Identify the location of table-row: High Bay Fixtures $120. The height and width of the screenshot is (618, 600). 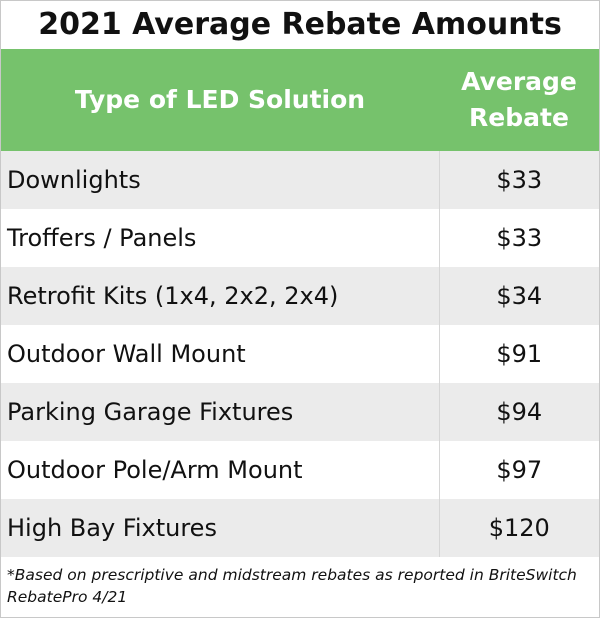
(300, 528).